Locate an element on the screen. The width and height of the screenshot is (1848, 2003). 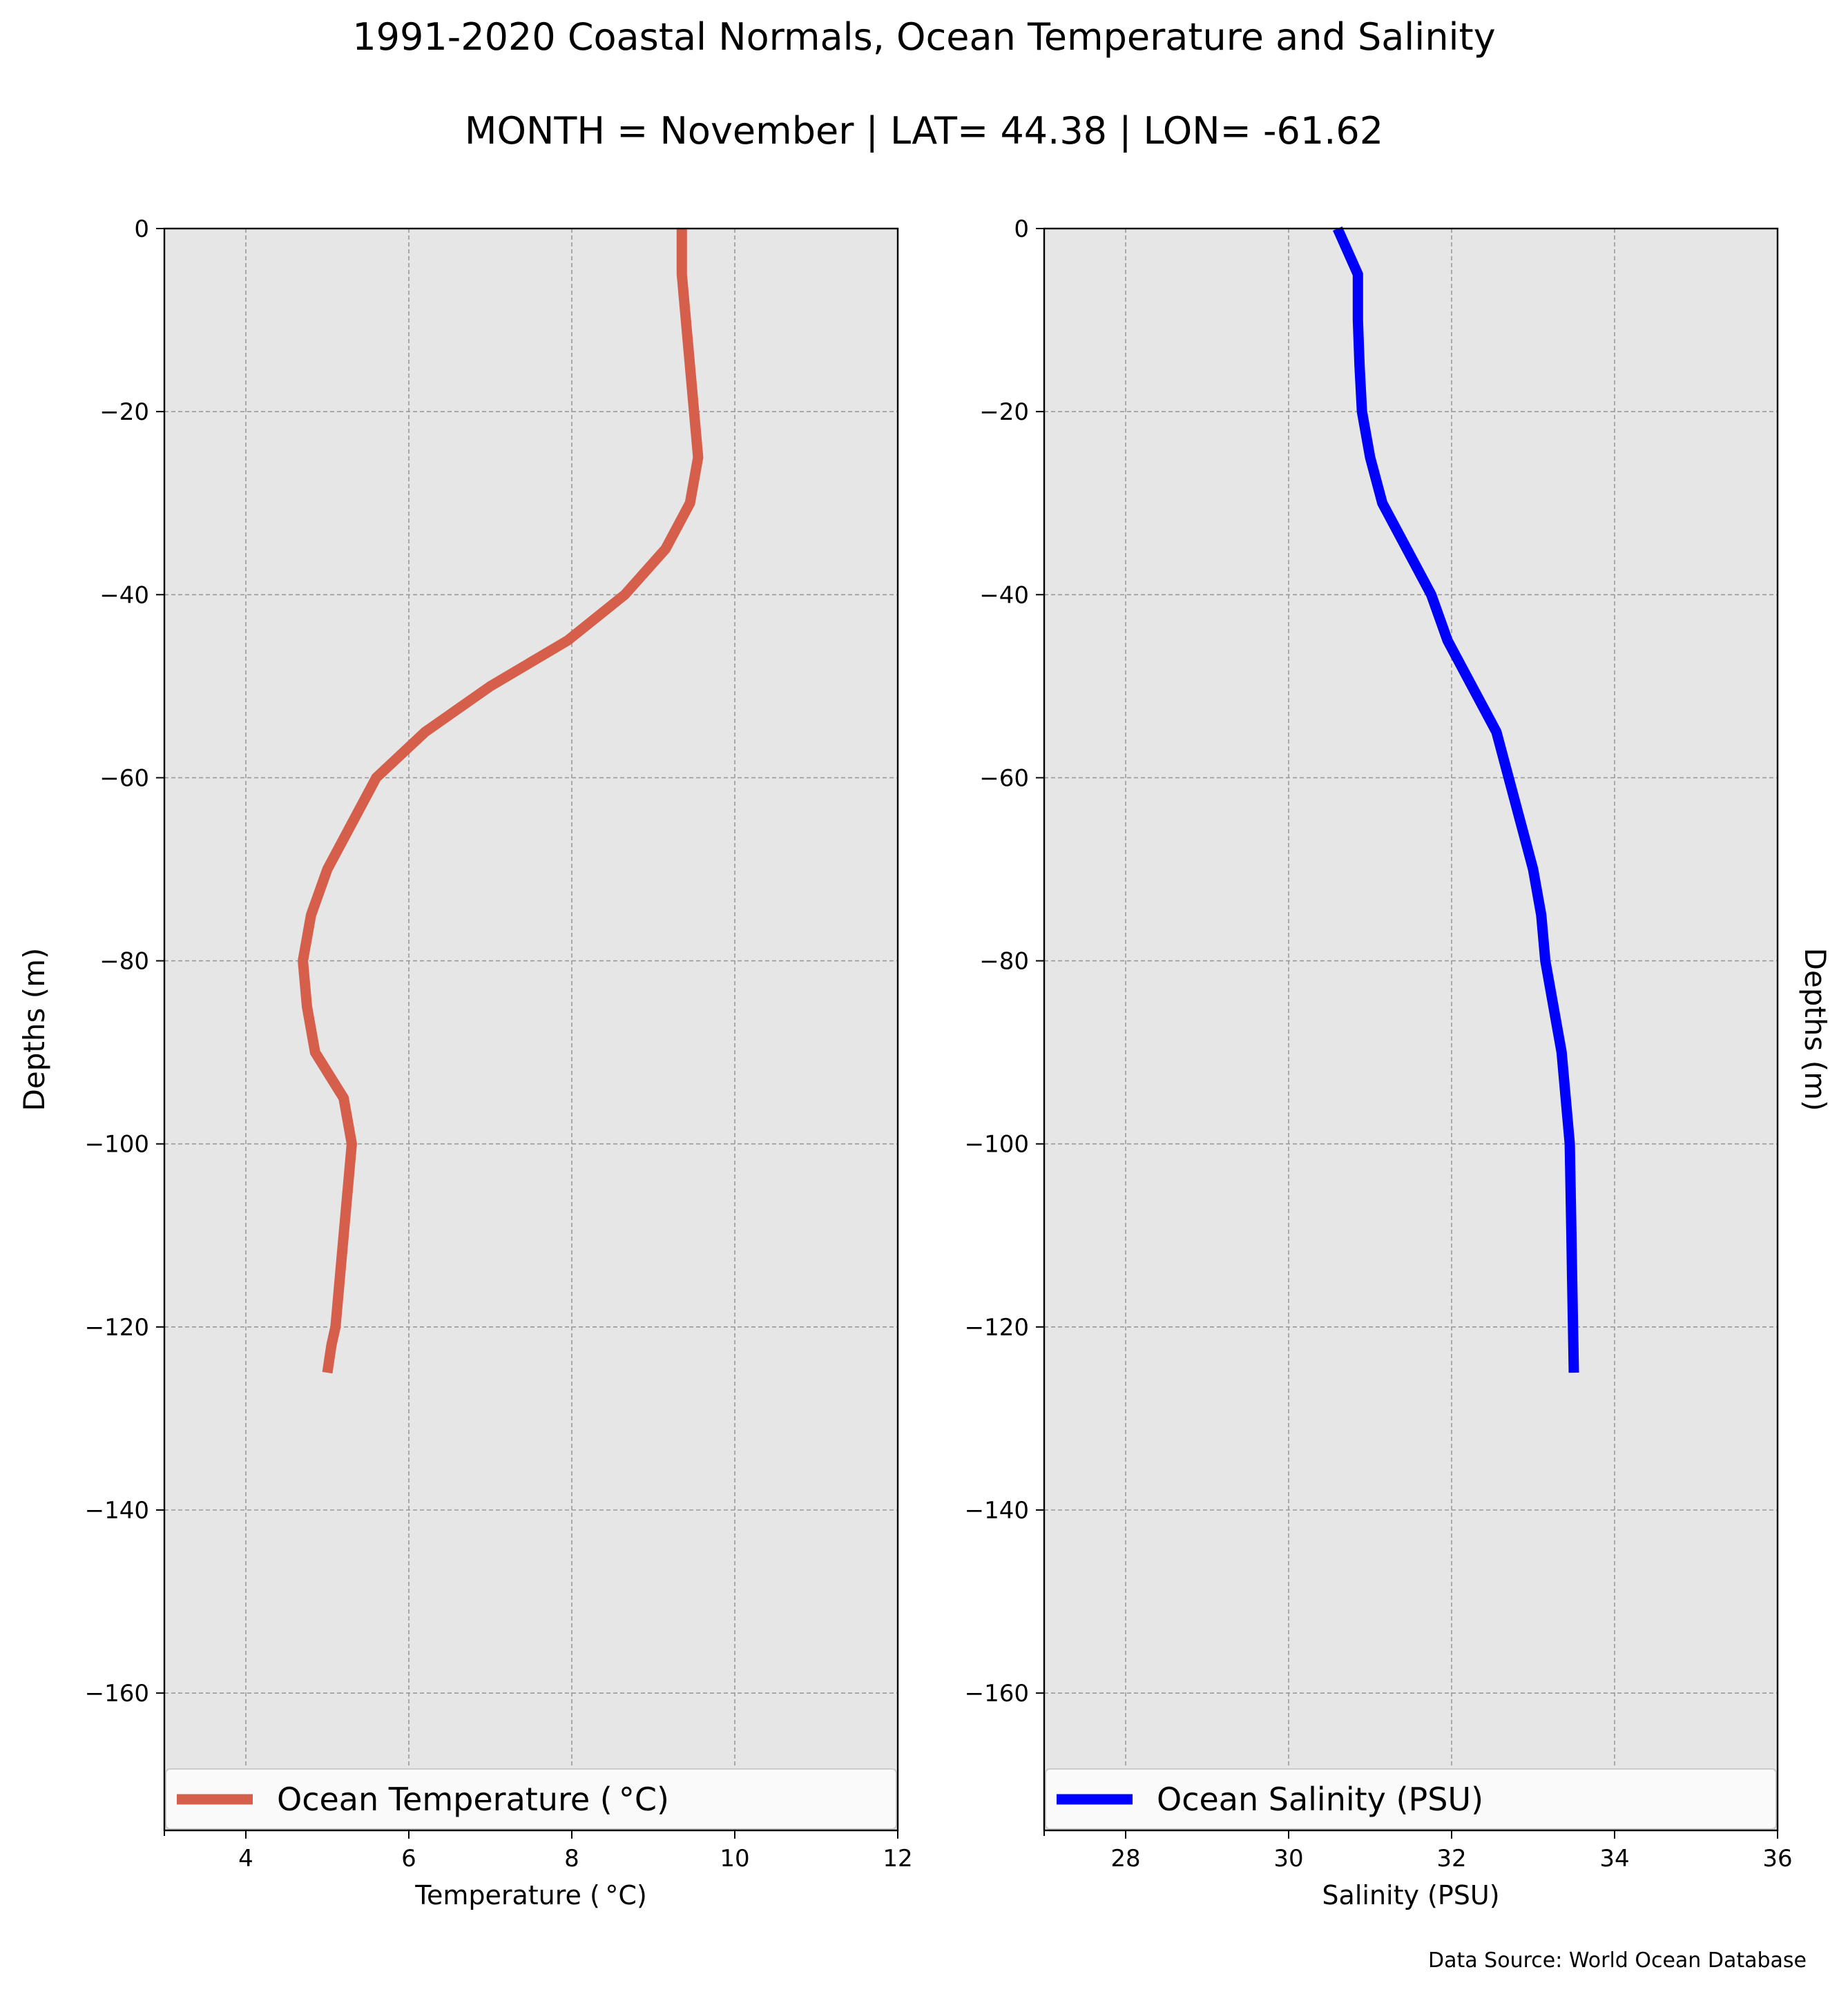
salinity-x-axis-label: Salinity (PSU) is located at coordinates (1410, 1895).